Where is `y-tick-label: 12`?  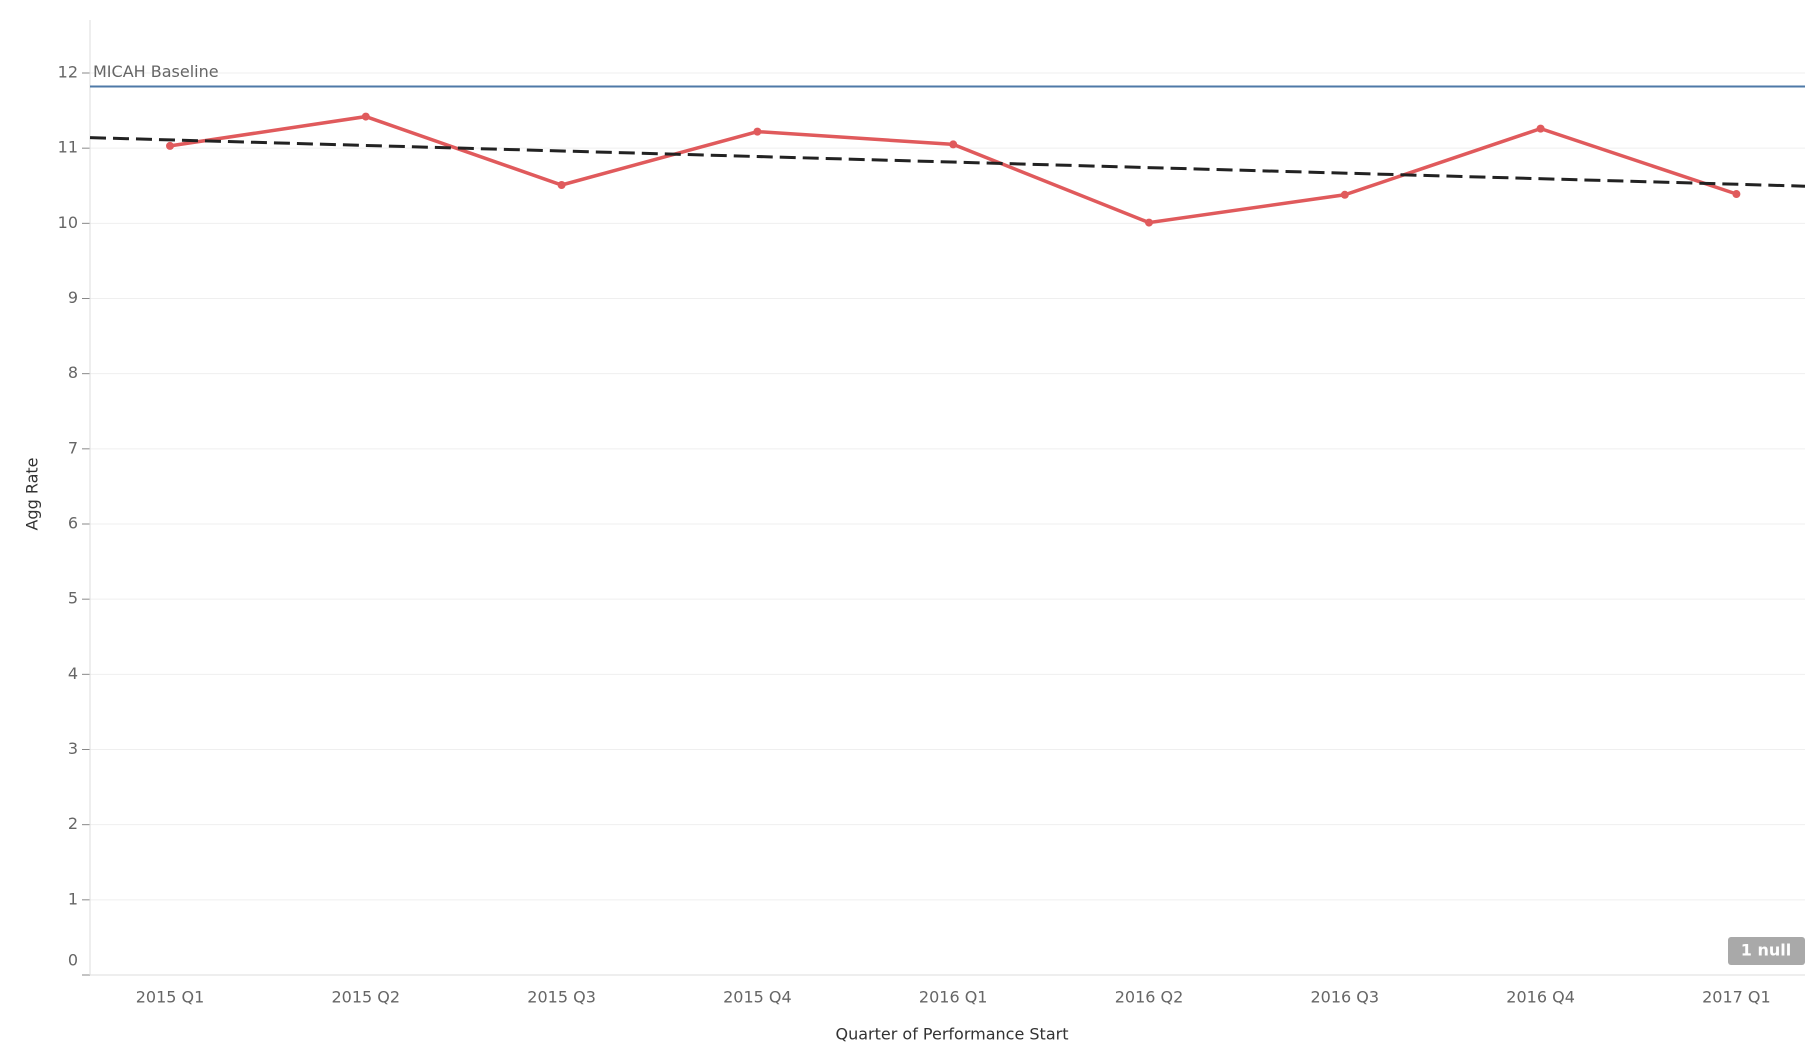 y-tick-label: 12 is located at coordinates (68, 72).